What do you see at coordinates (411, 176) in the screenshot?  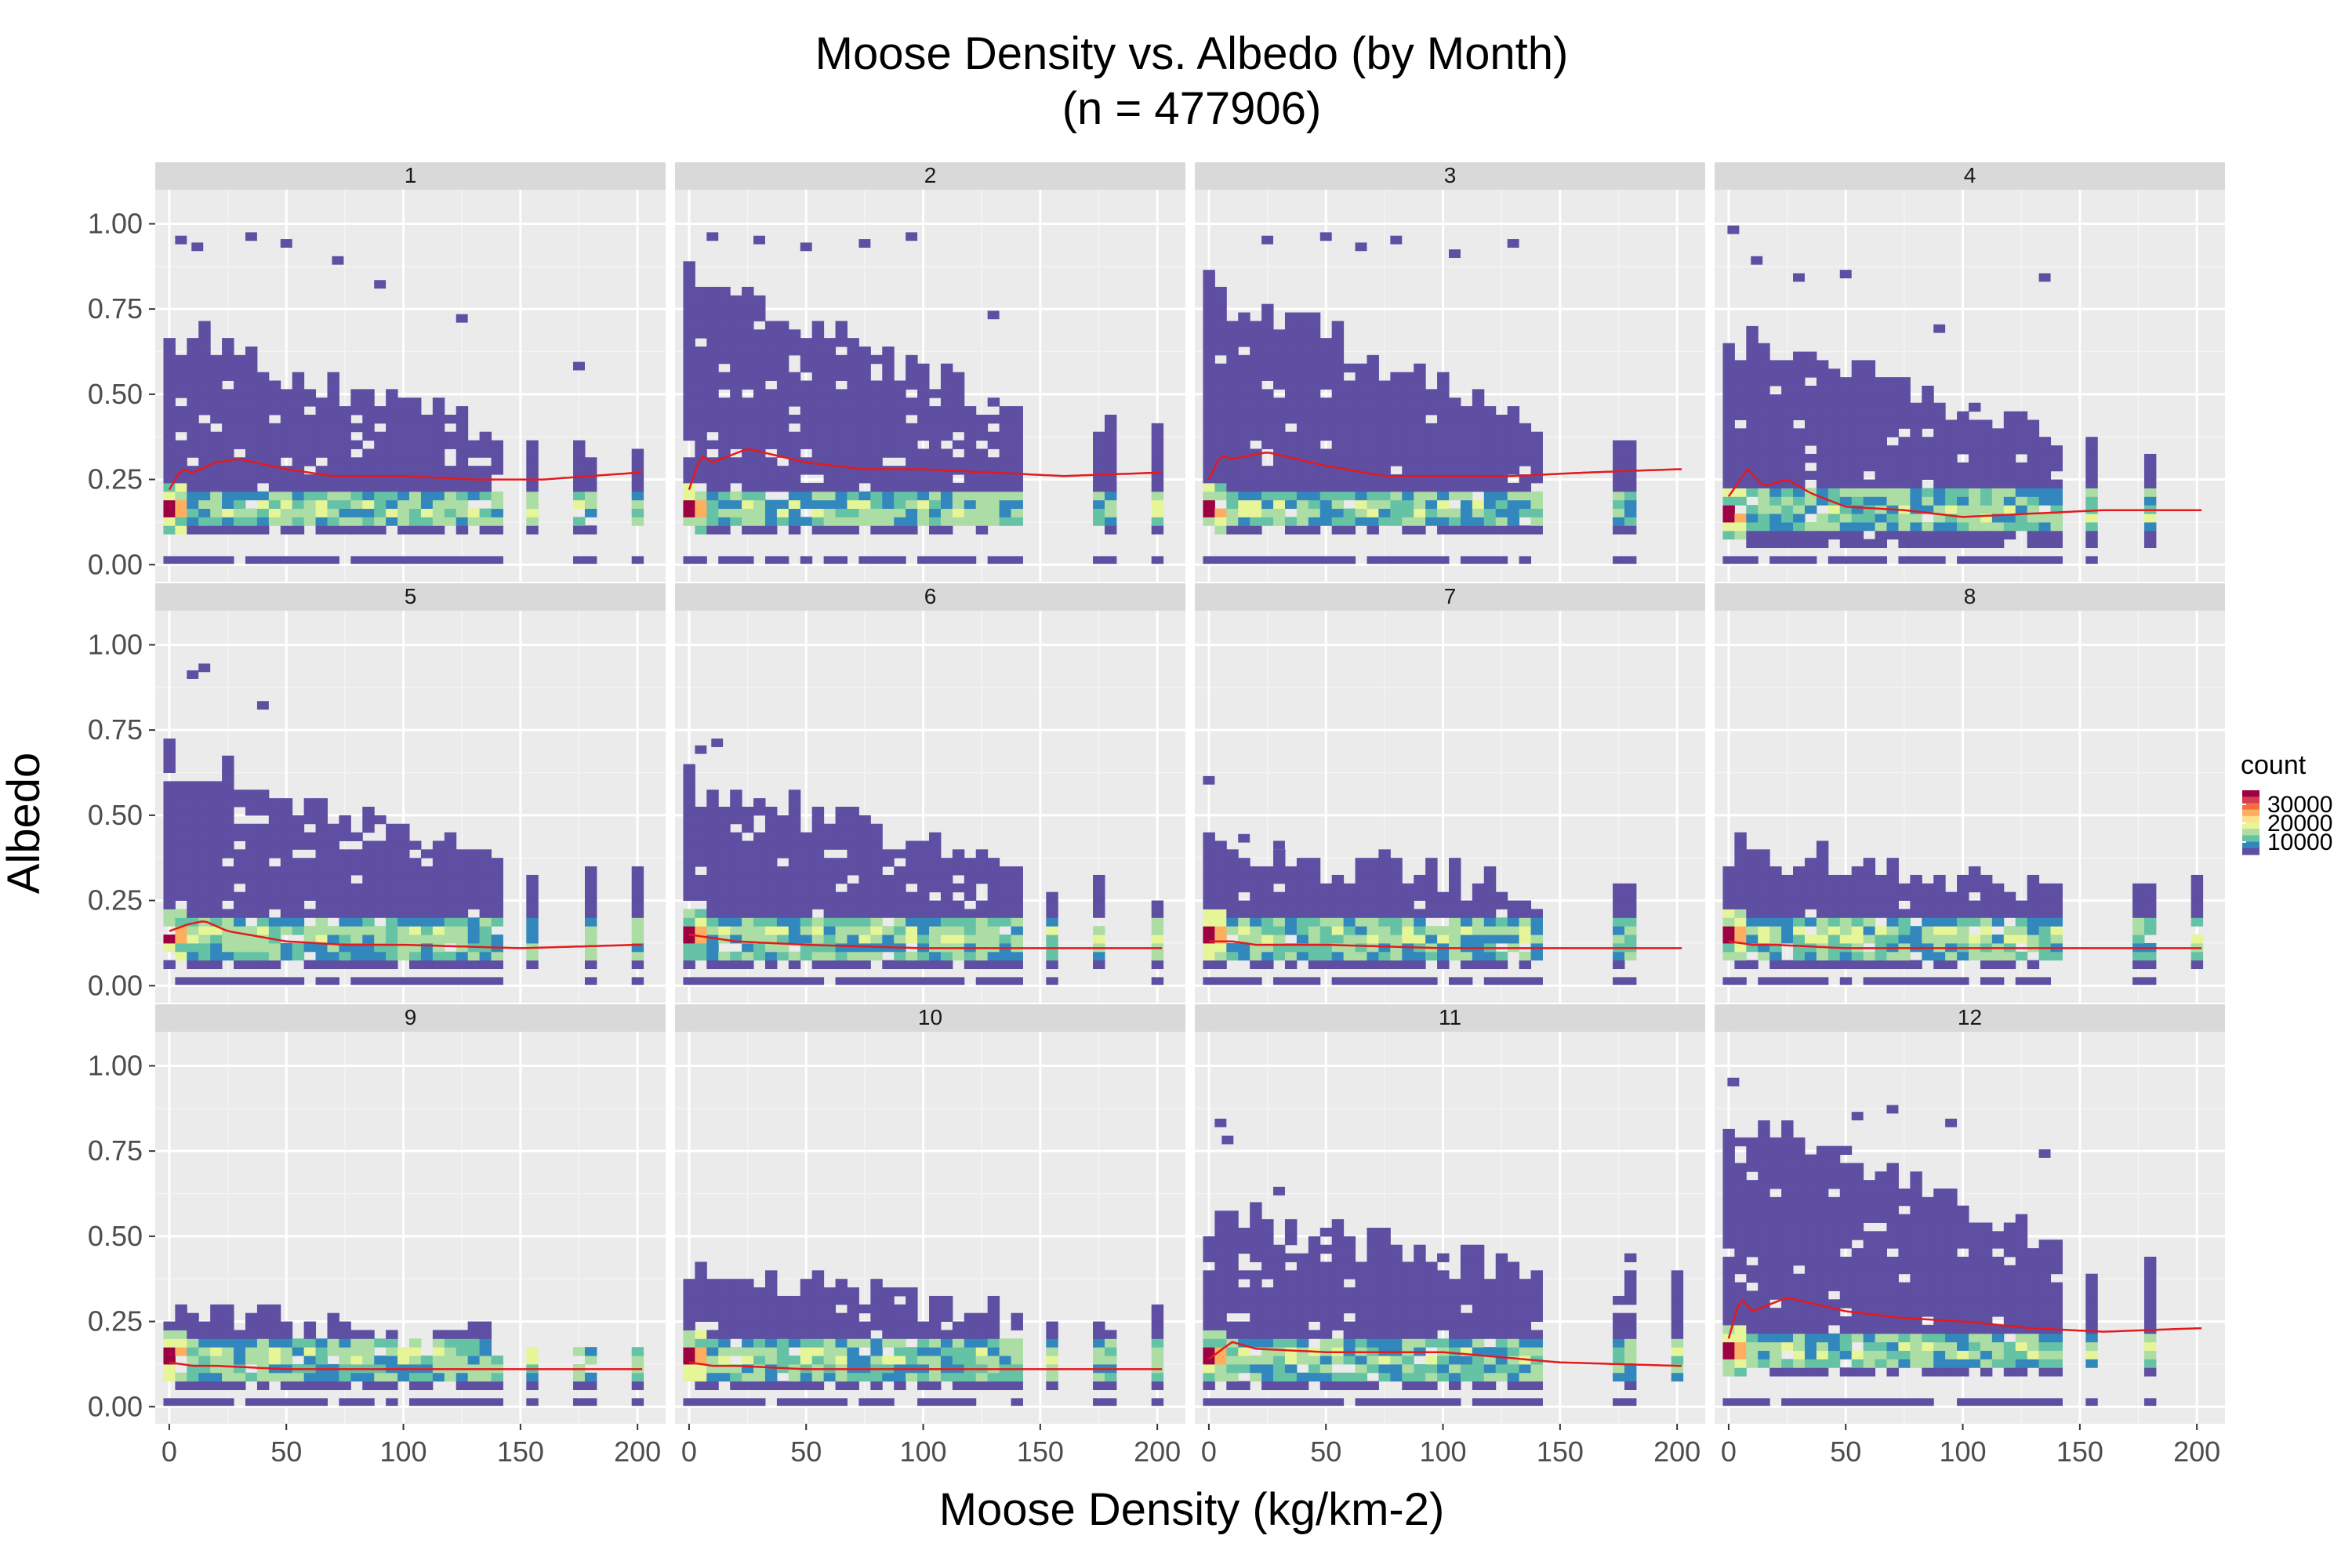 I see `facet-strip` at bounding box center [411, 176].